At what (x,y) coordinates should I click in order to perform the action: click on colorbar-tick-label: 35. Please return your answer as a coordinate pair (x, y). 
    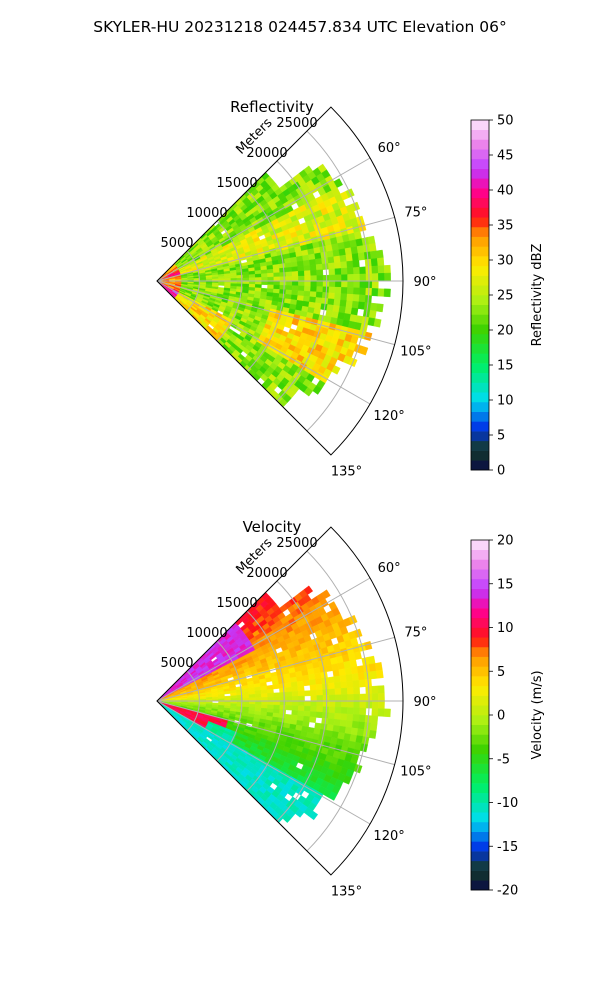
    Looking at the image, I should click on (505, 226).